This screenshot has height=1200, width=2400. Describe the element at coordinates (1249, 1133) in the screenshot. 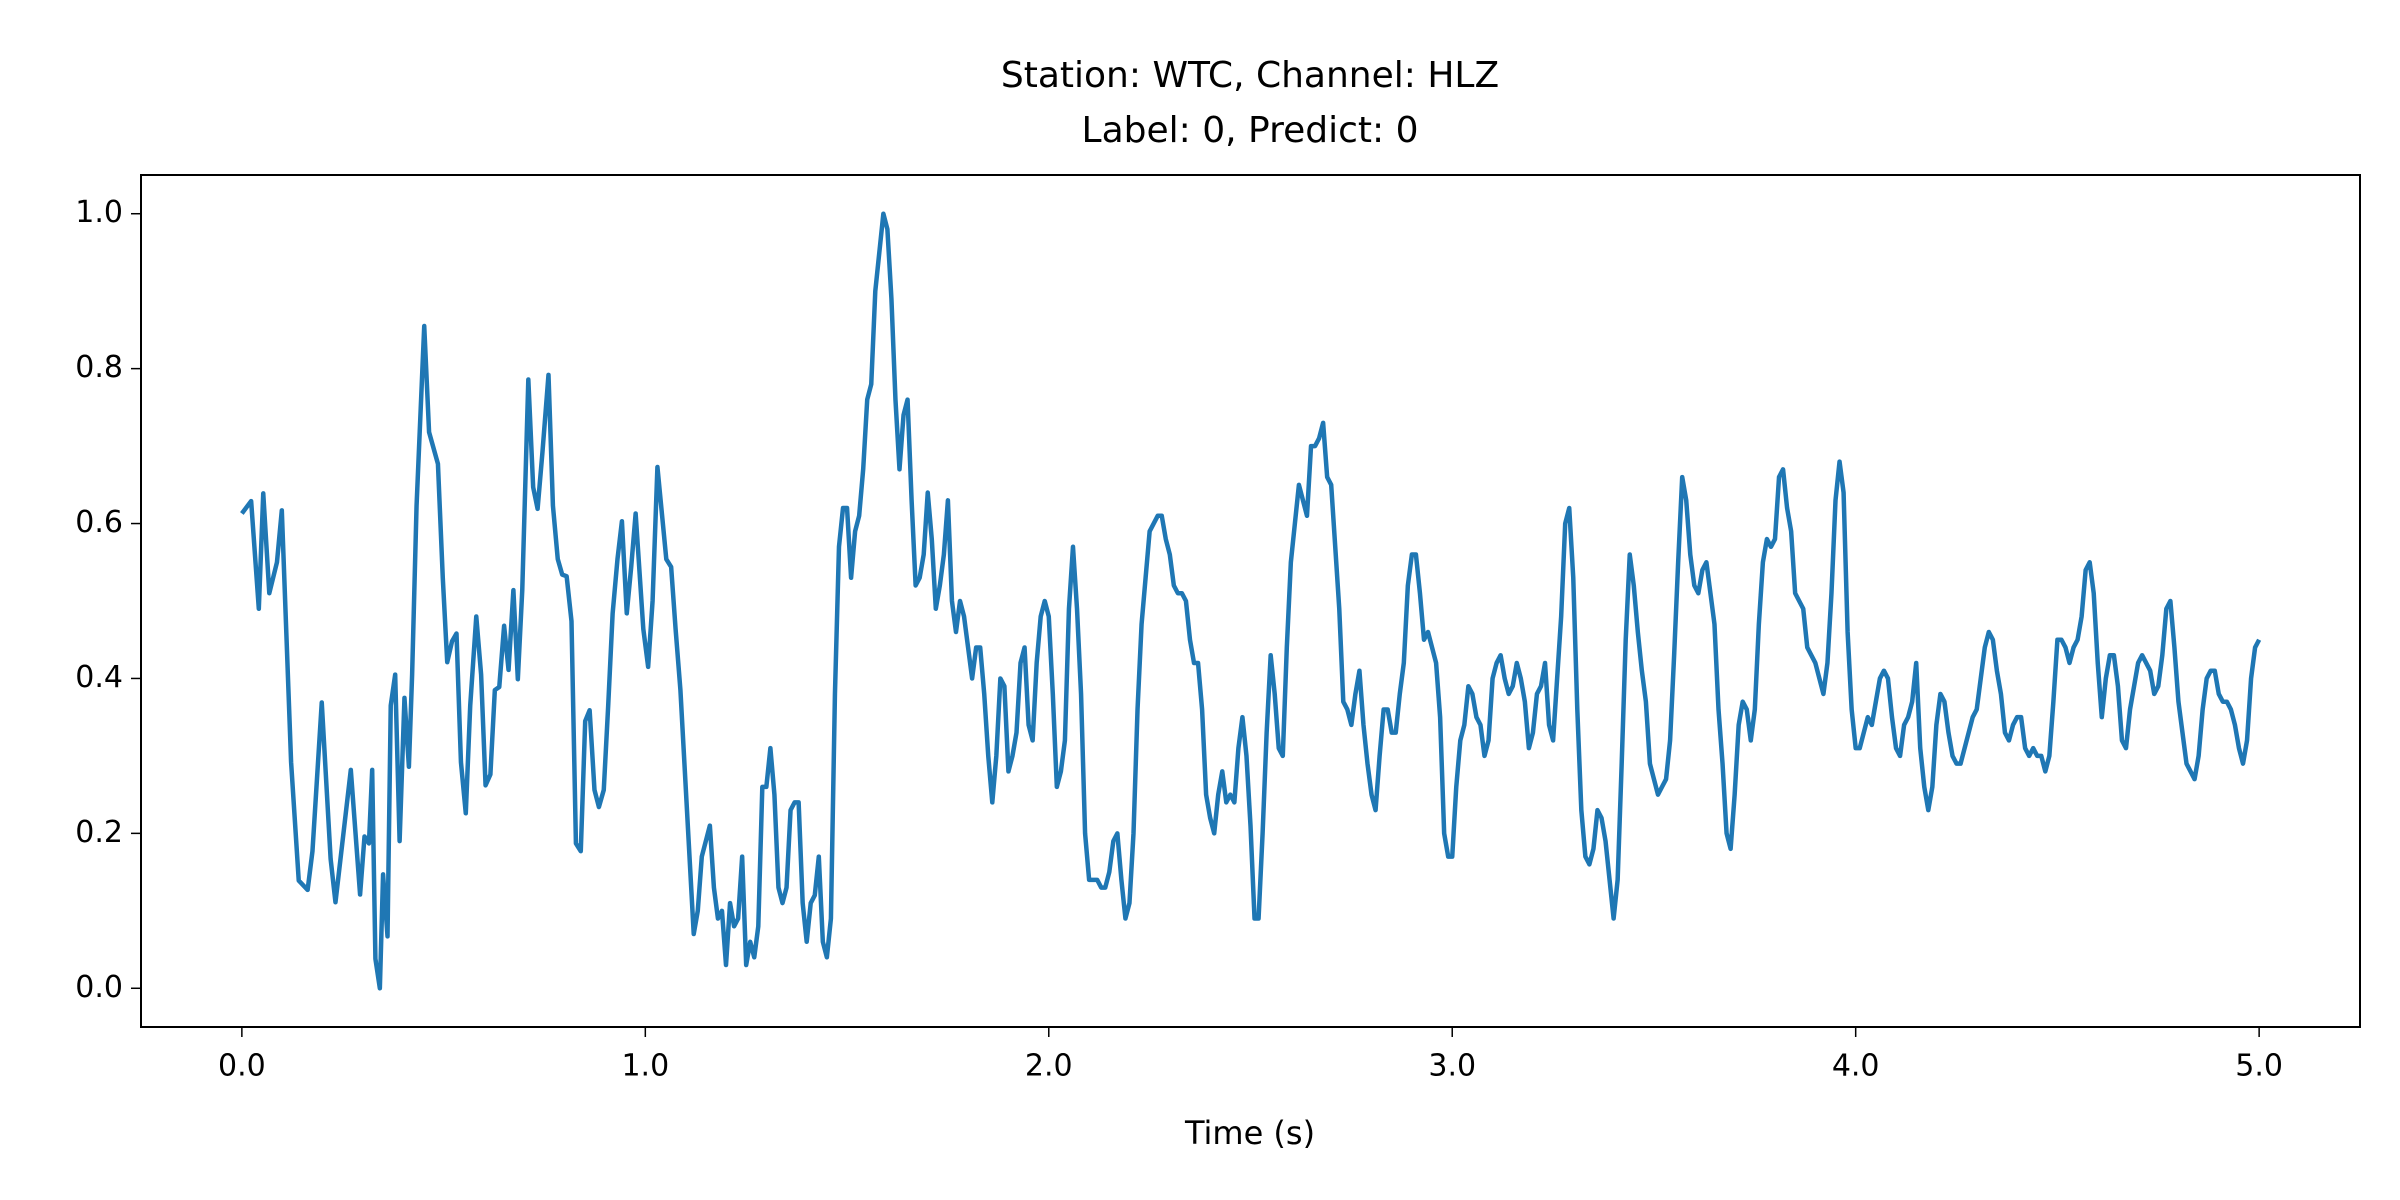

I see `x-axis-label: Time (s)` at that location.